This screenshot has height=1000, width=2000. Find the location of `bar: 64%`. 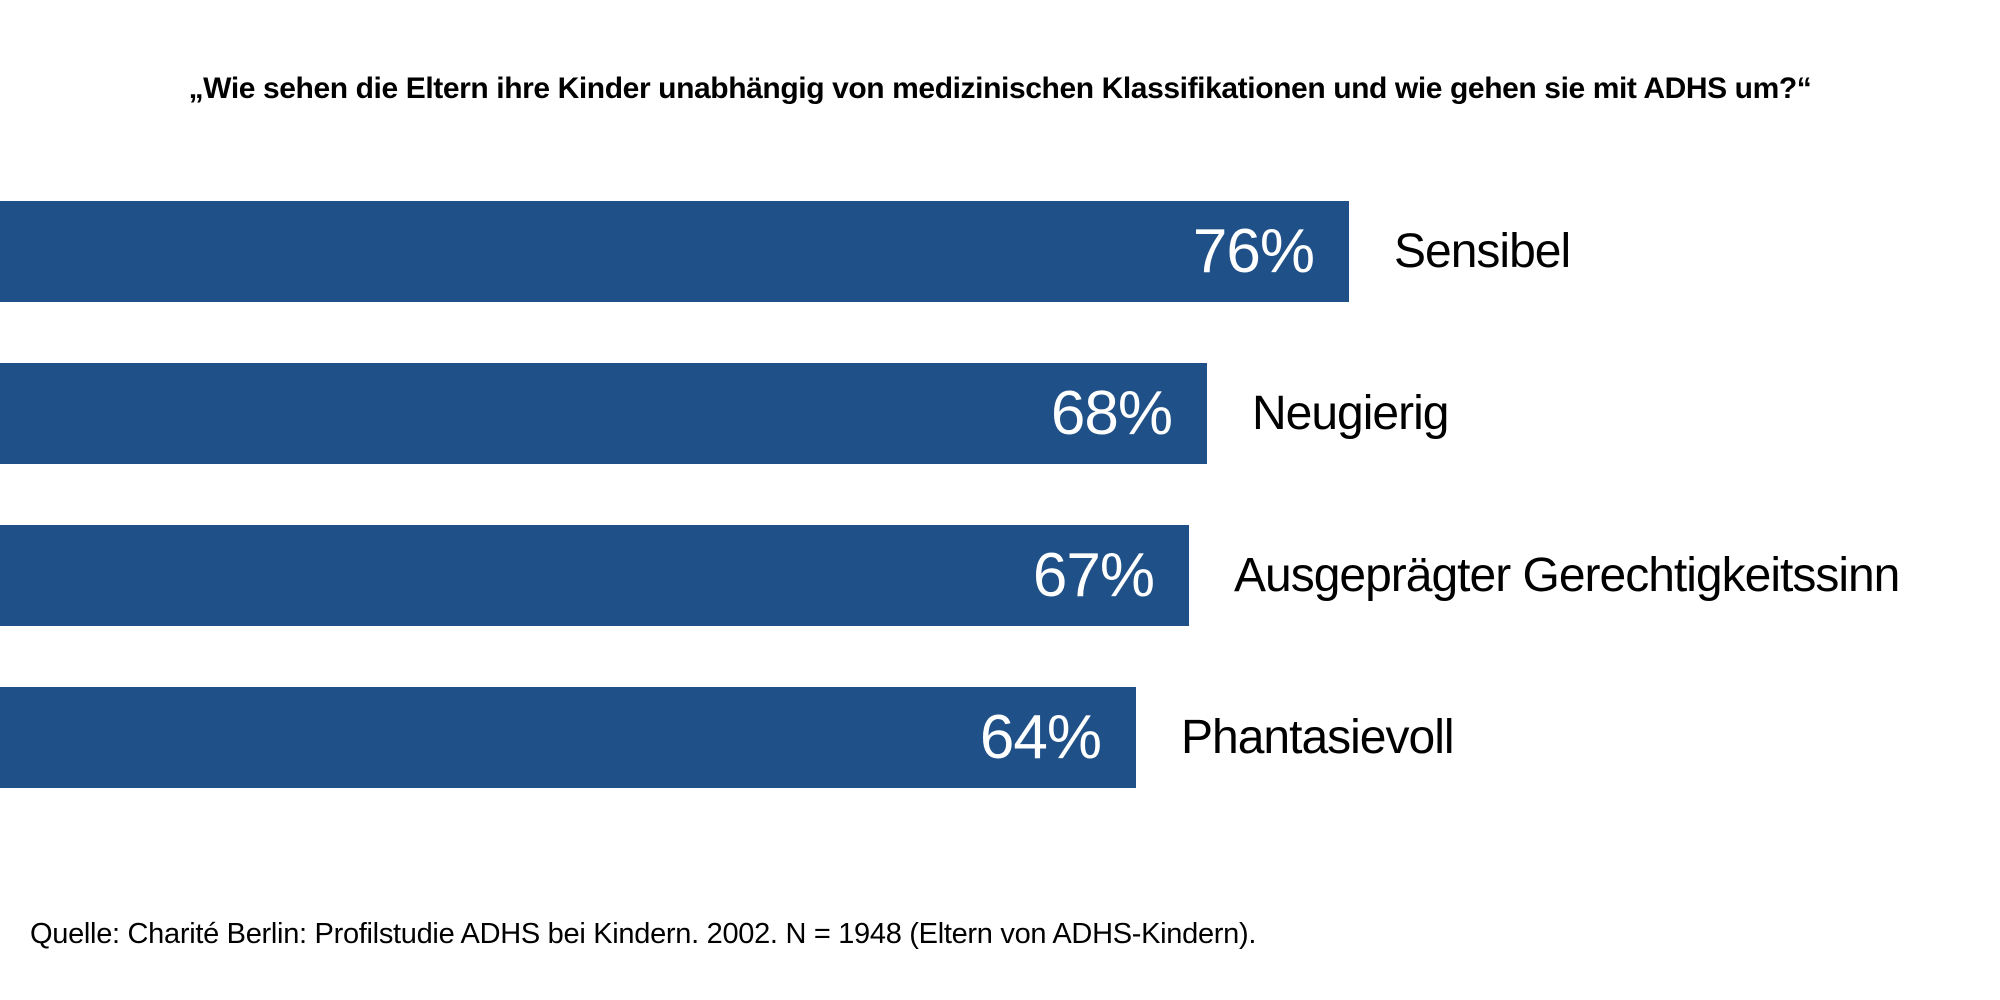

bar: 64% is located at coordinates (568, 737).